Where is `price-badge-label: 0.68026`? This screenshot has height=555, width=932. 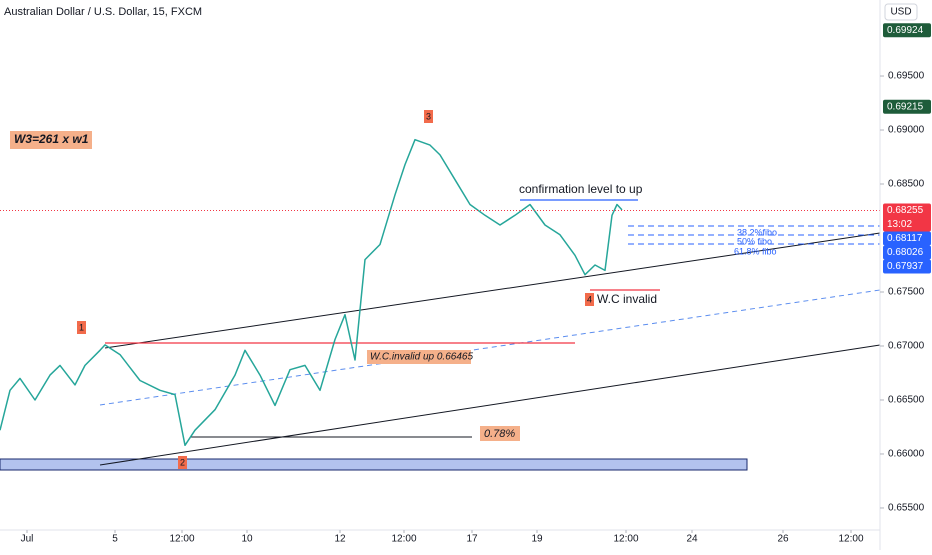 price-badge-label: 0.68026 is located at coordinates (905, 252).